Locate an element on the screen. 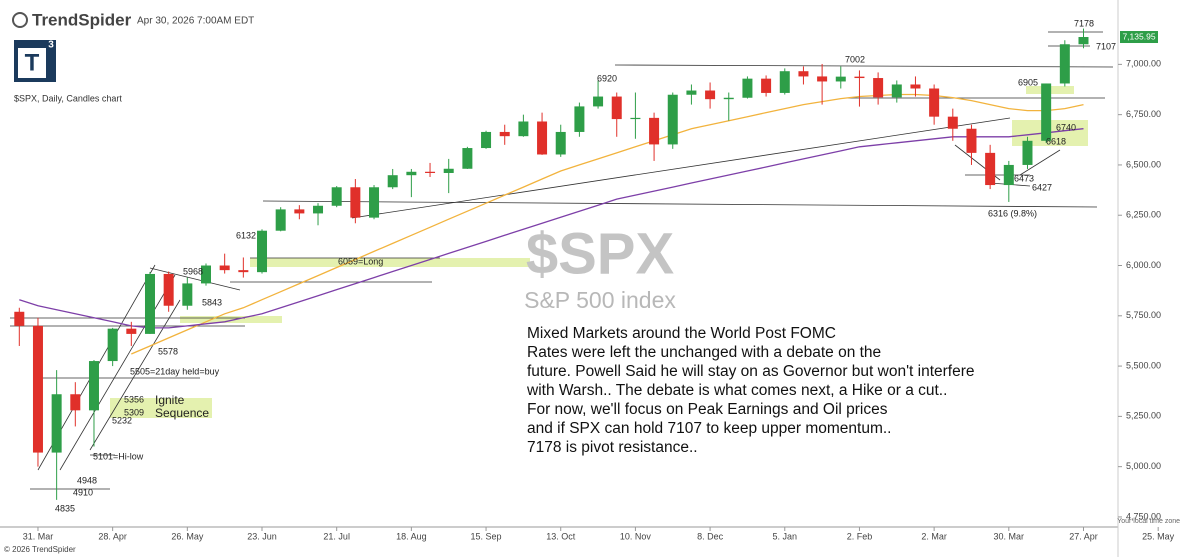 Image resolution: width=1199 pixels, height=557 pixels. annotation: Ignite is located at coordinates (170, 400).